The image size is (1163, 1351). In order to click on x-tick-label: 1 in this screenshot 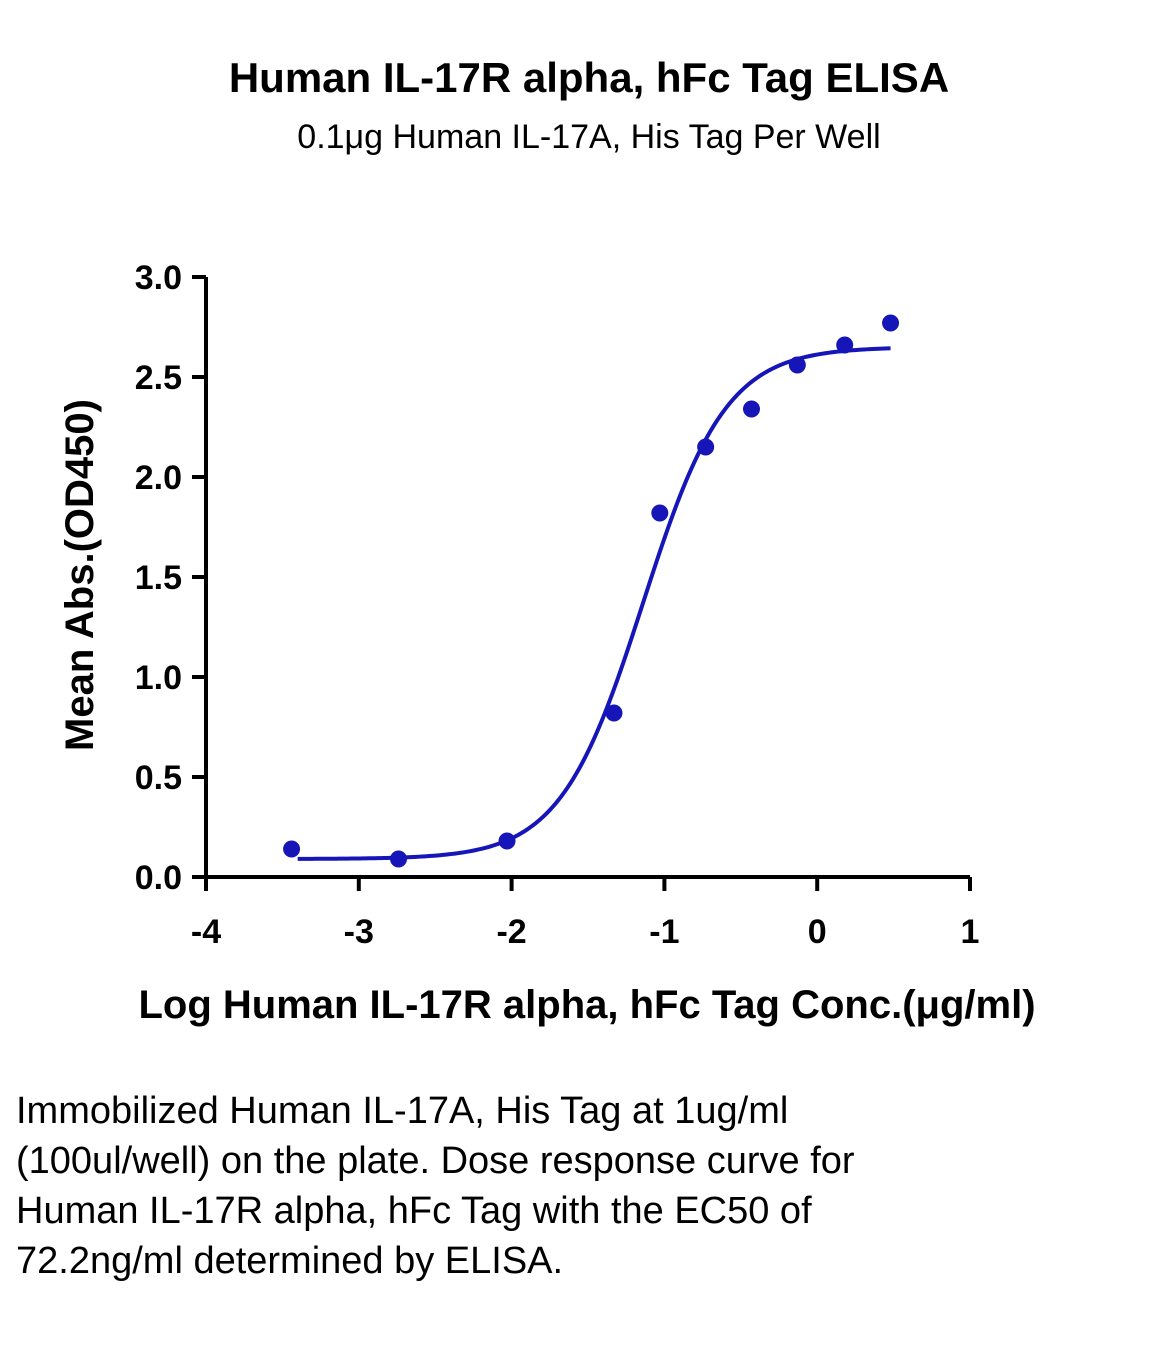, I will do `click(970, 932)`.